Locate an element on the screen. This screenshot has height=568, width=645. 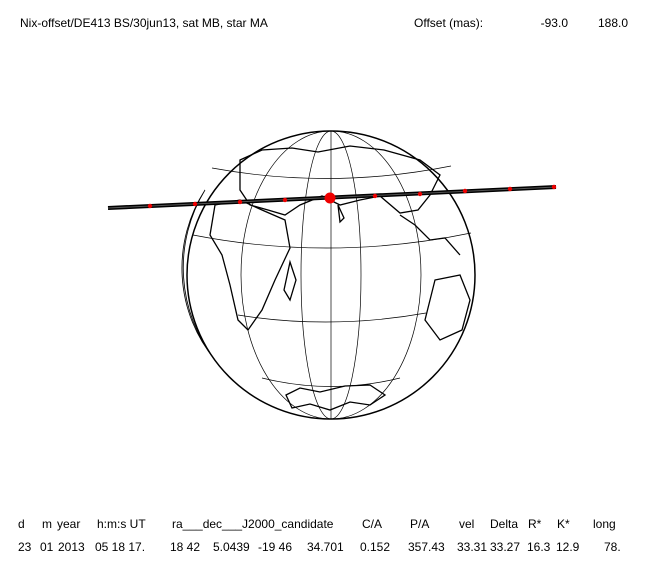
occultation-path is located at coordinates (332, 197).